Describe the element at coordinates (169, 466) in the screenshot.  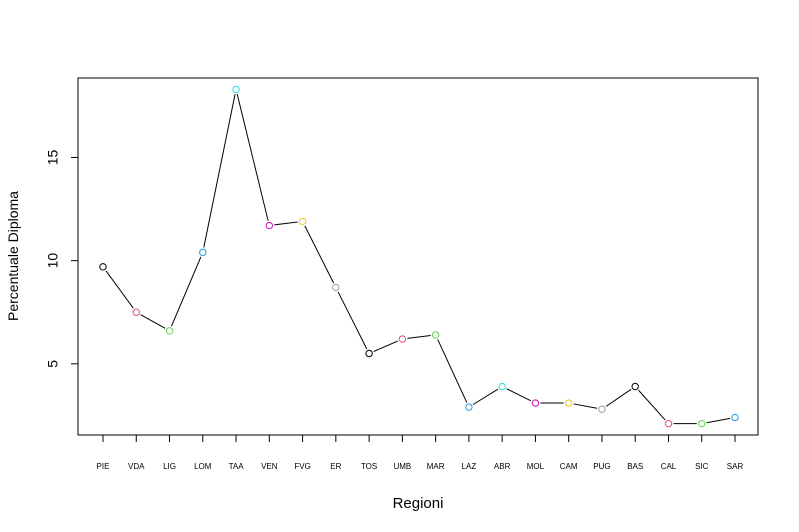
I see `x-tick-label: LIG` at that location.